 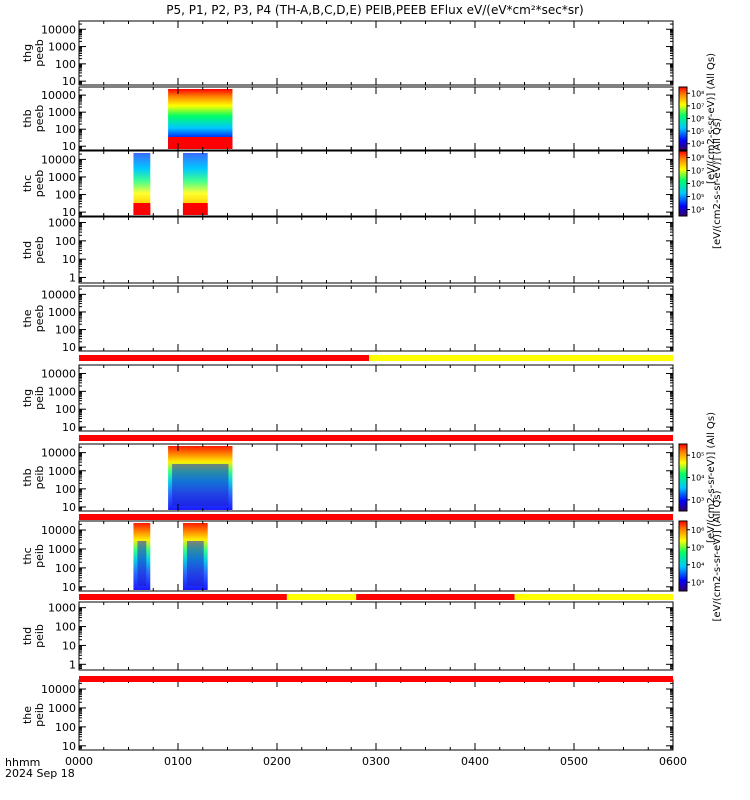 I want to click on spectrogram-block, so click(x=142, y=184).